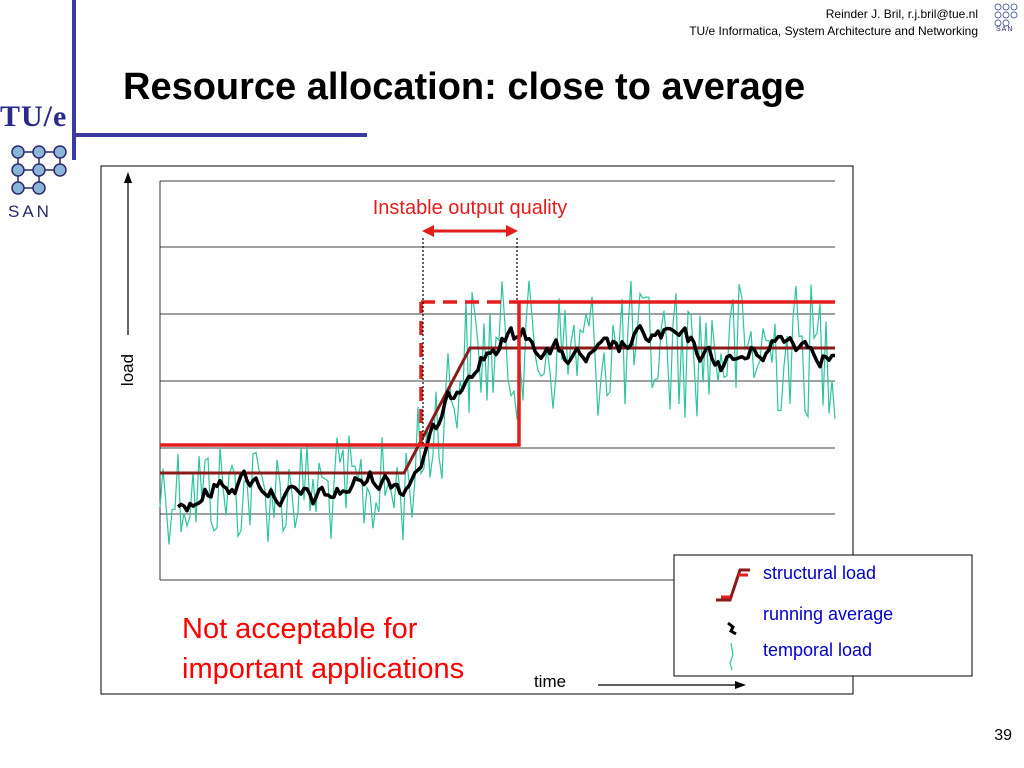 Image resolution: width=1024 pixels, height=768 pixels. Describe the element at coordinates (470, 335) in the screenshot. I see `instability-interval-marker` at that location.